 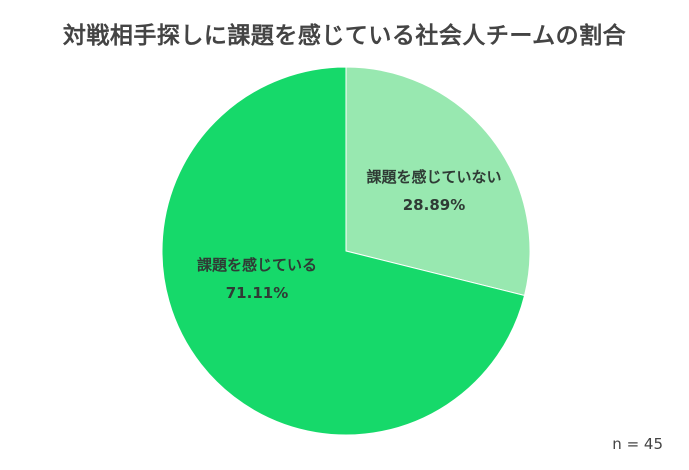 What do you see at coordinates (434, 205) in the screenshot?
I see `slice-value-label-1: 28.89%` at bounding box center [434, 205].